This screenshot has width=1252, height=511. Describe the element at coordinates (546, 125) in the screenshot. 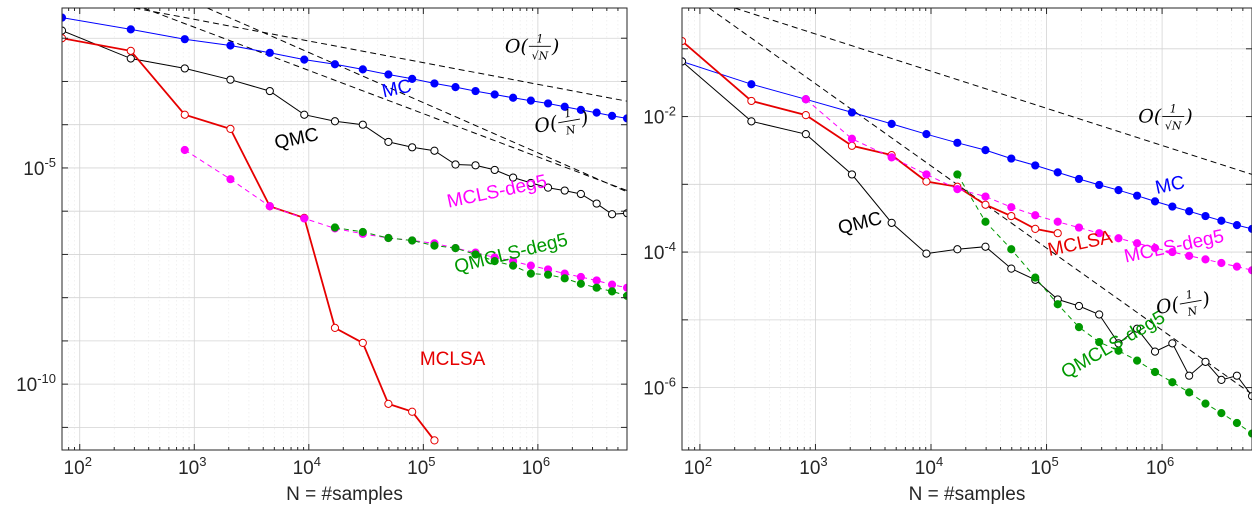

I see `rate-label-7-o: O(` at that location.